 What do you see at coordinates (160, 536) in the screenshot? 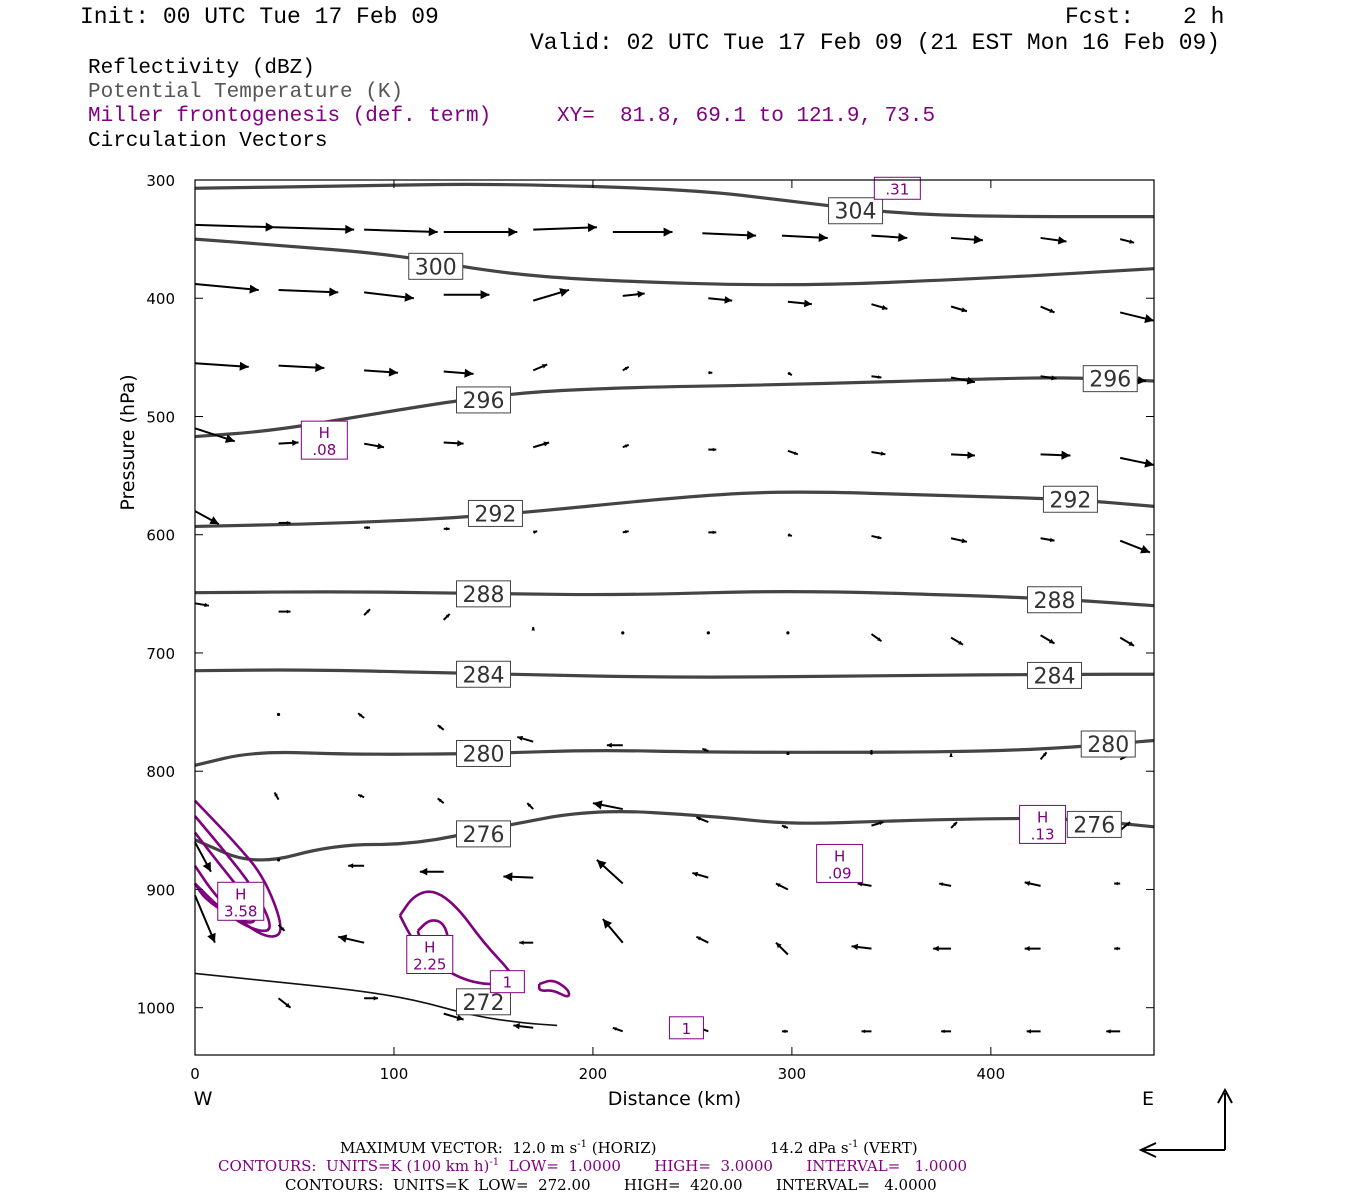
I see `y-tick-label: 600` at bounding box center [160, 536].